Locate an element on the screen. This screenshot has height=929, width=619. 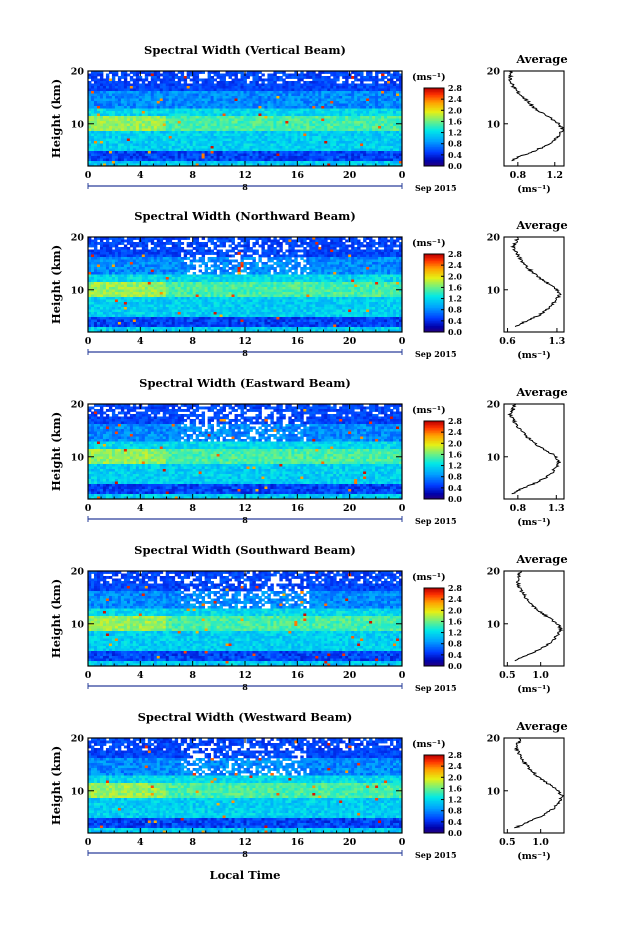
colorbar-step is located at coordinates (434, 102).